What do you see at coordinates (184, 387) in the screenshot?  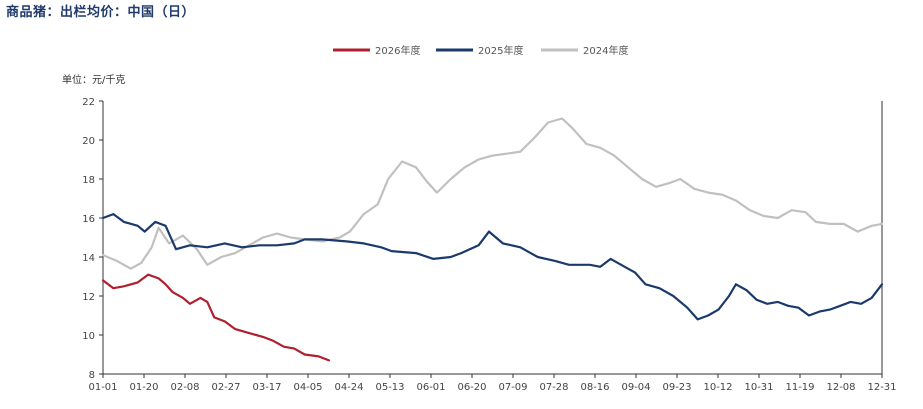 I see `x-tick-label: 02-08` at bounding box center [184, 387].